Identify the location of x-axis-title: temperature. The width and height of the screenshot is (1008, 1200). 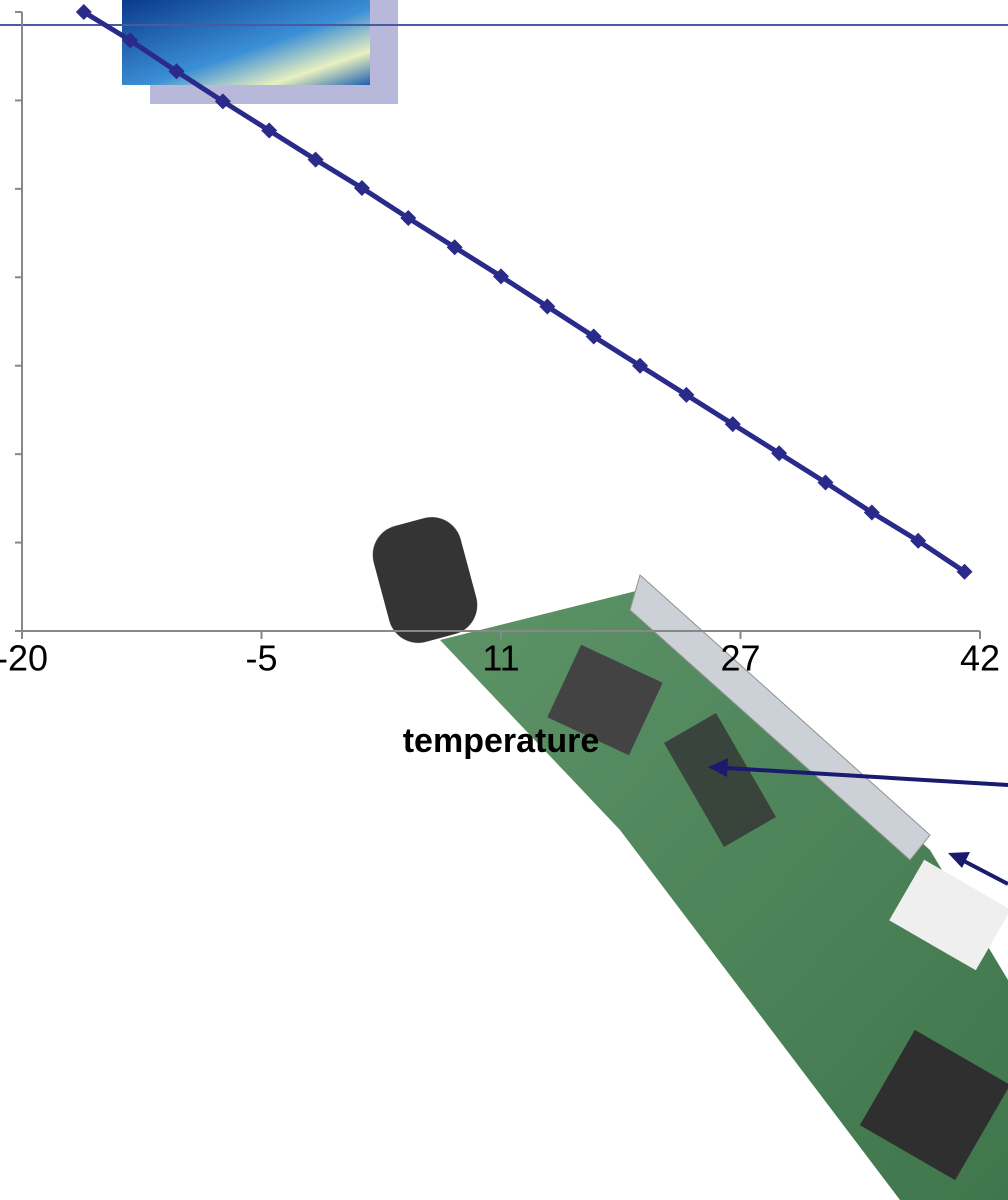
(501, 741).